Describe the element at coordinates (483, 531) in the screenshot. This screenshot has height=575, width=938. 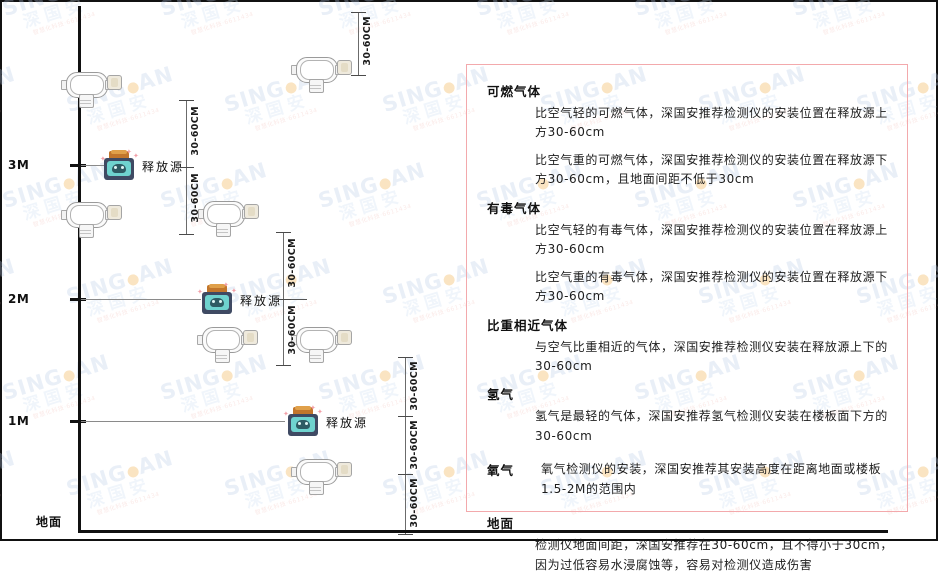
I see `ground-axis` at that location.